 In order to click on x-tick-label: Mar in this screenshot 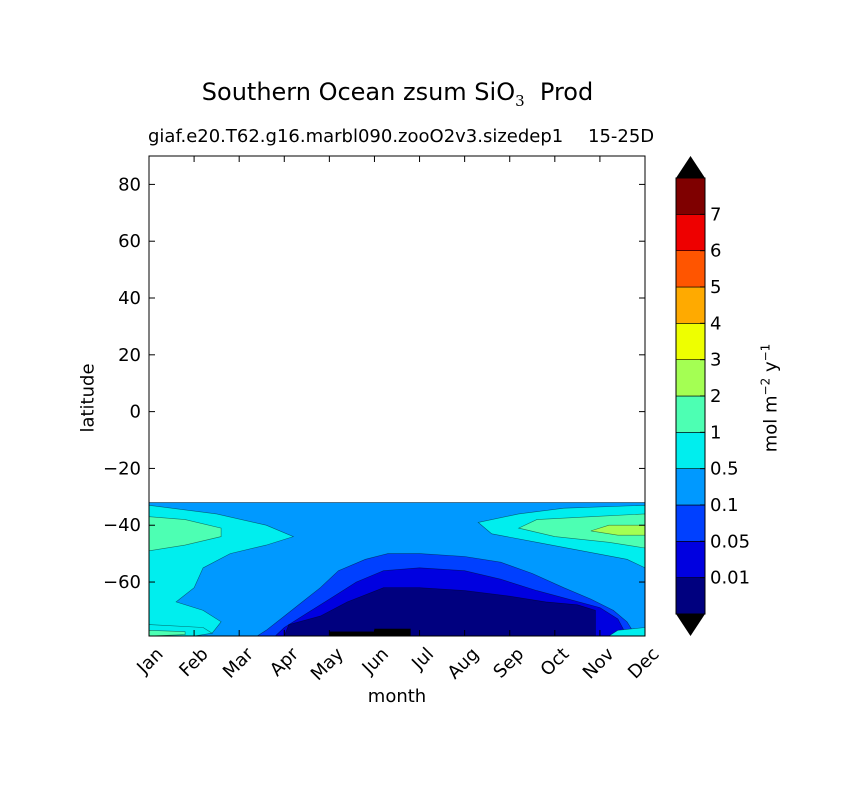, I will do `click(238, 662)`.